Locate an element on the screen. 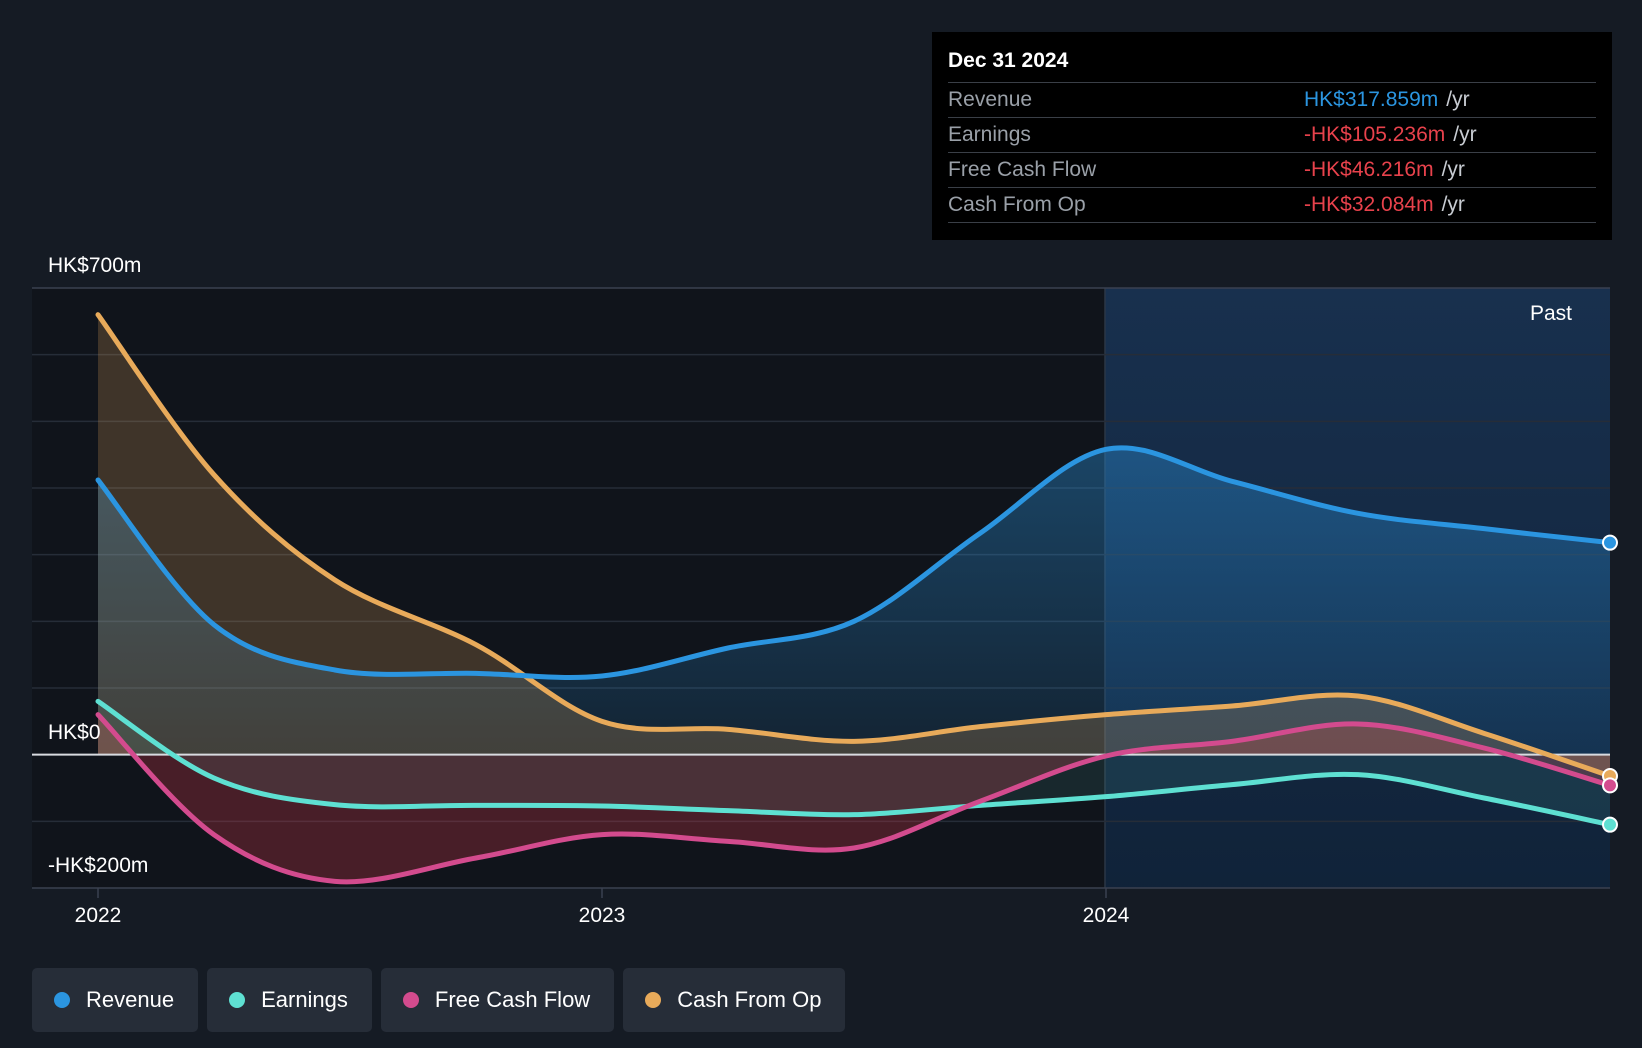 This screenshot has width=1642, height=1048. tooltip-value: -HK$32.084m is located at coordinates (1369, 204).